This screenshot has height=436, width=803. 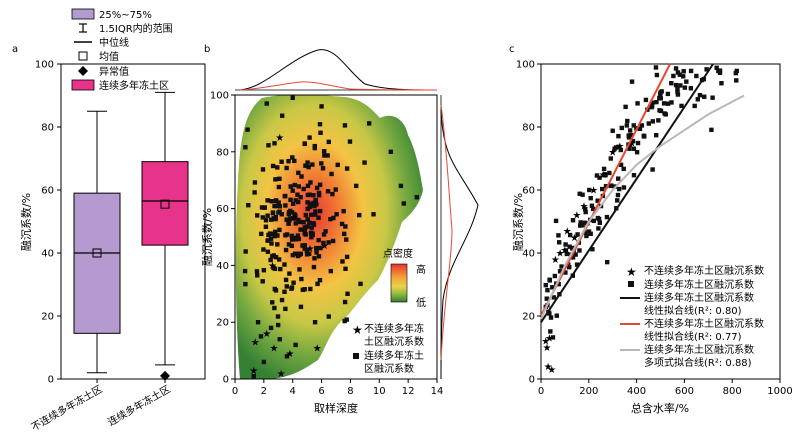 I want to click on legend-a-label-5: 异常值, so click(x=114, y=71).